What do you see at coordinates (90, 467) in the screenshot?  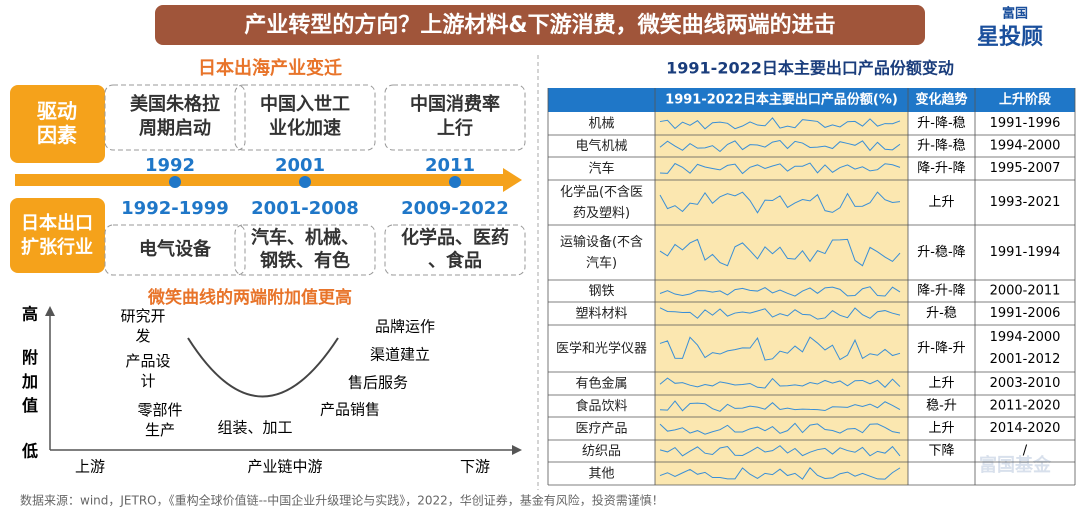 I see `x-left: 上游` at bounding box center [90, 467].